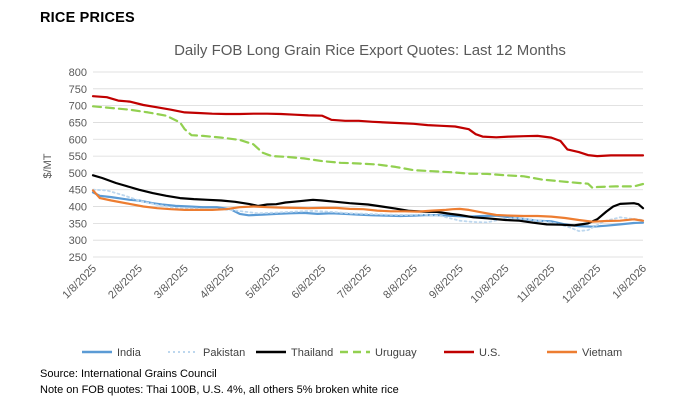  I want to click on legend-label: U.S., so click(489, 353).